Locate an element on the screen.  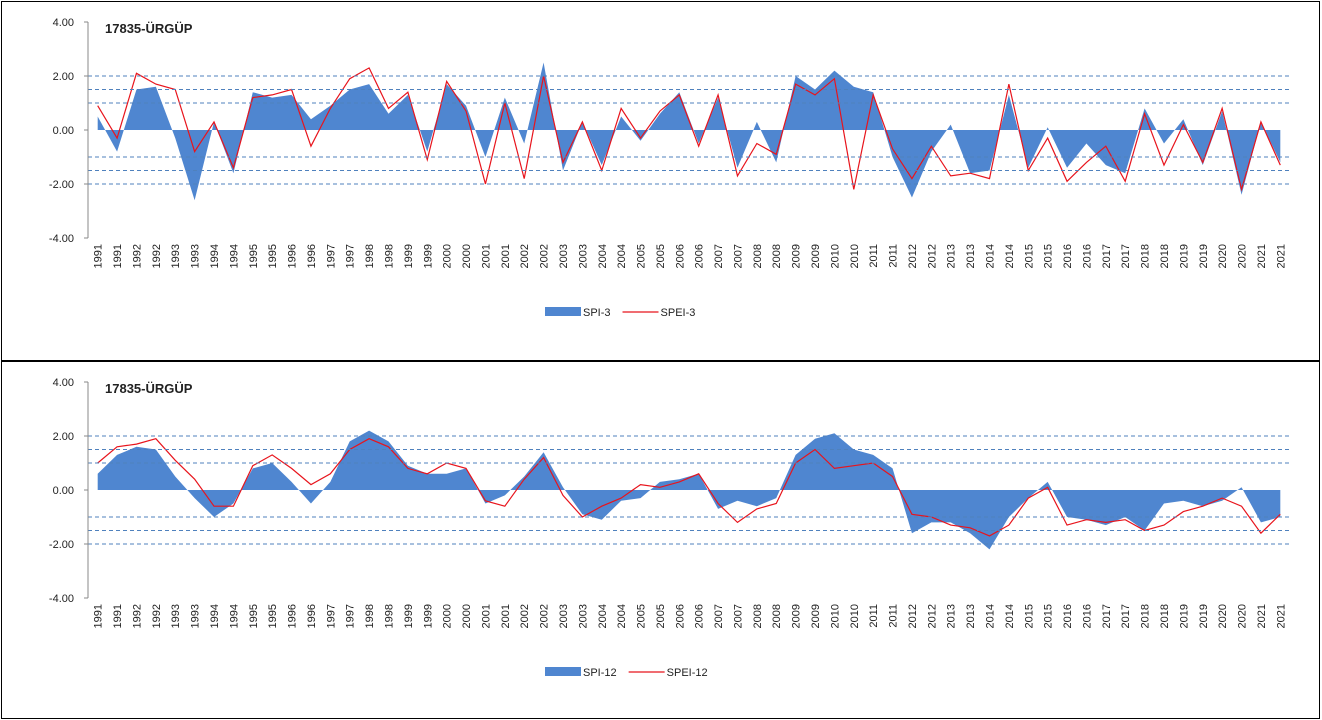
legend-label: SPI-12 is located at coordinates (600, 673).